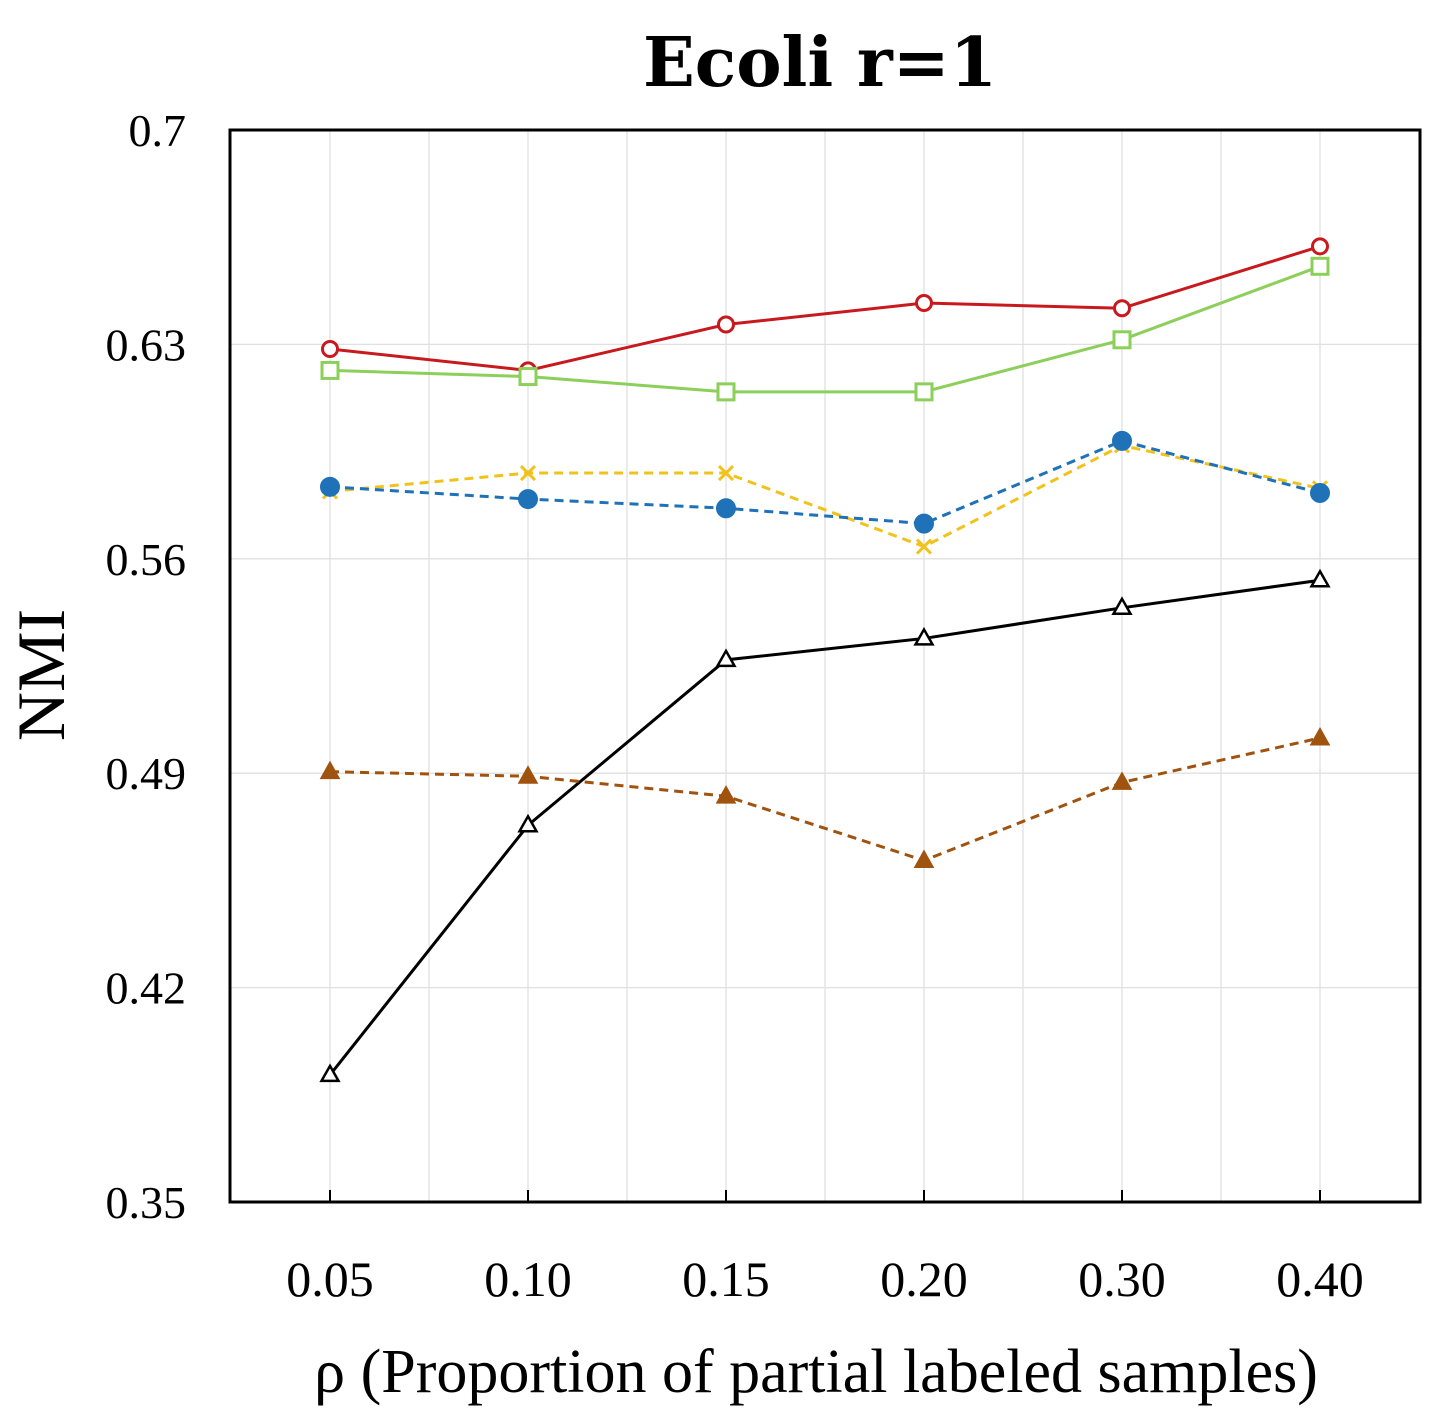 The width and height of the screenshot is (1444, 1418). Describe the element at coordinates (158, 130) in the screenshot. I see `y-tick-label: 0.7` at that location.